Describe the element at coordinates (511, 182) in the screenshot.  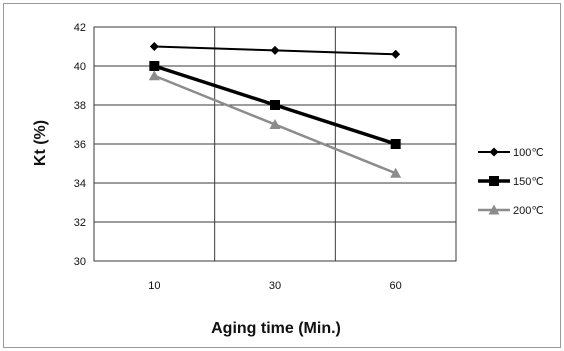
I see `legend: 100℃ 150℃ 200℃` at that location.